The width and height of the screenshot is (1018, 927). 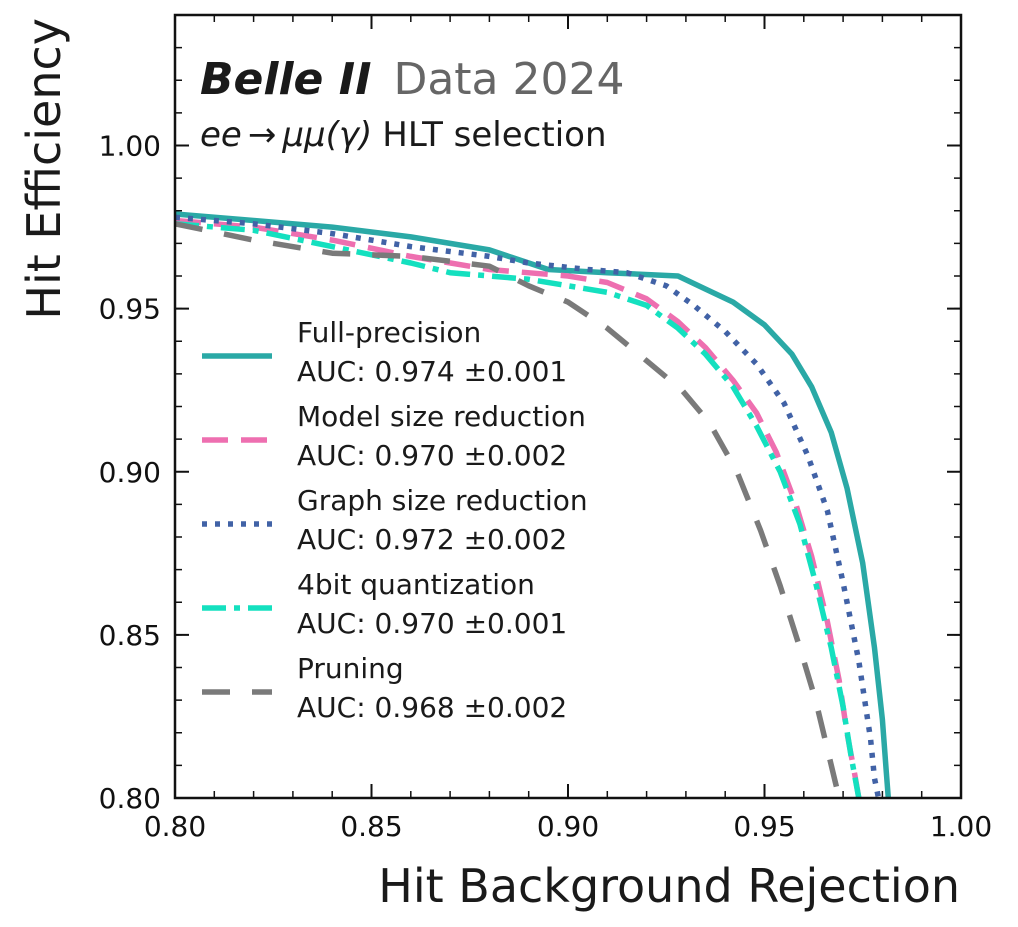 What do you see at coordinates (221, 135) in the screenshot?
I see `selection-prefix: ee` at bounding box center [221, 135].